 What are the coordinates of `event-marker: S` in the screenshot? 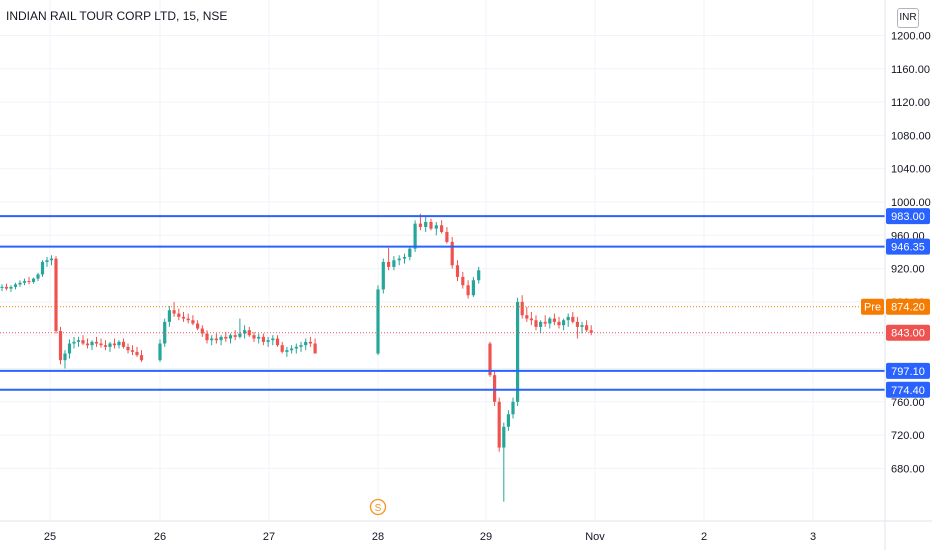 It's located at (378, 507).